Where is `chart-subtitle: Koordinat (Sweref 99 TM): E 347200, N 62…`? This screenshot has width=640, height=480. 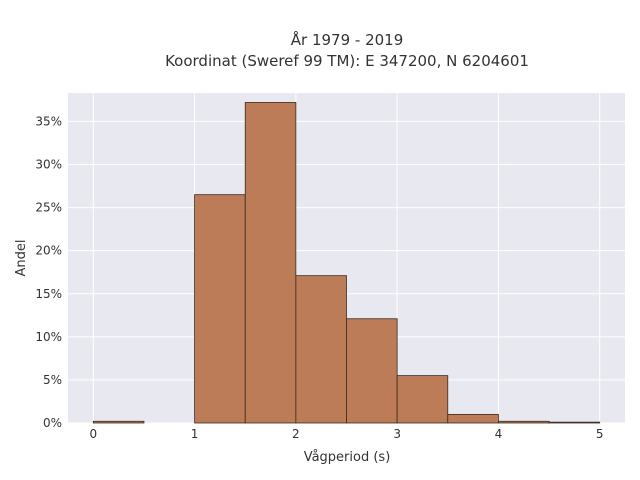 chart-subtitle: Koordinat (Sweref 99 TM): E 347200, N 62… is located at coordinates (347, 61).